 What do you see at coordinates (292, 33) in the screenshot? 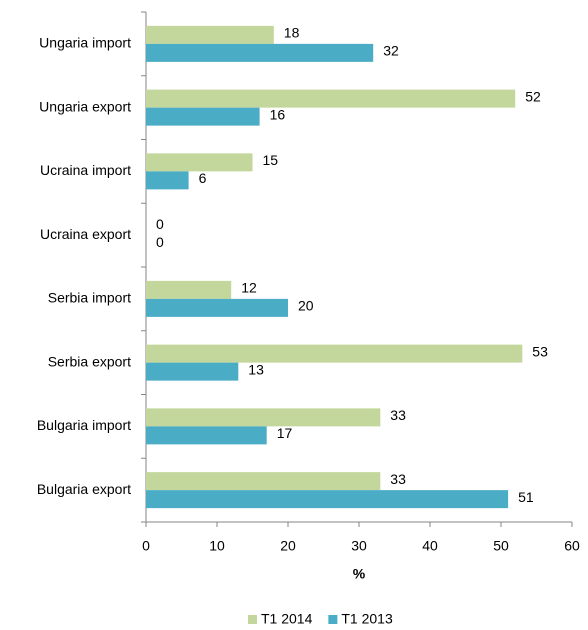
I see `data-label: 18` at bounding box center [292, 33].